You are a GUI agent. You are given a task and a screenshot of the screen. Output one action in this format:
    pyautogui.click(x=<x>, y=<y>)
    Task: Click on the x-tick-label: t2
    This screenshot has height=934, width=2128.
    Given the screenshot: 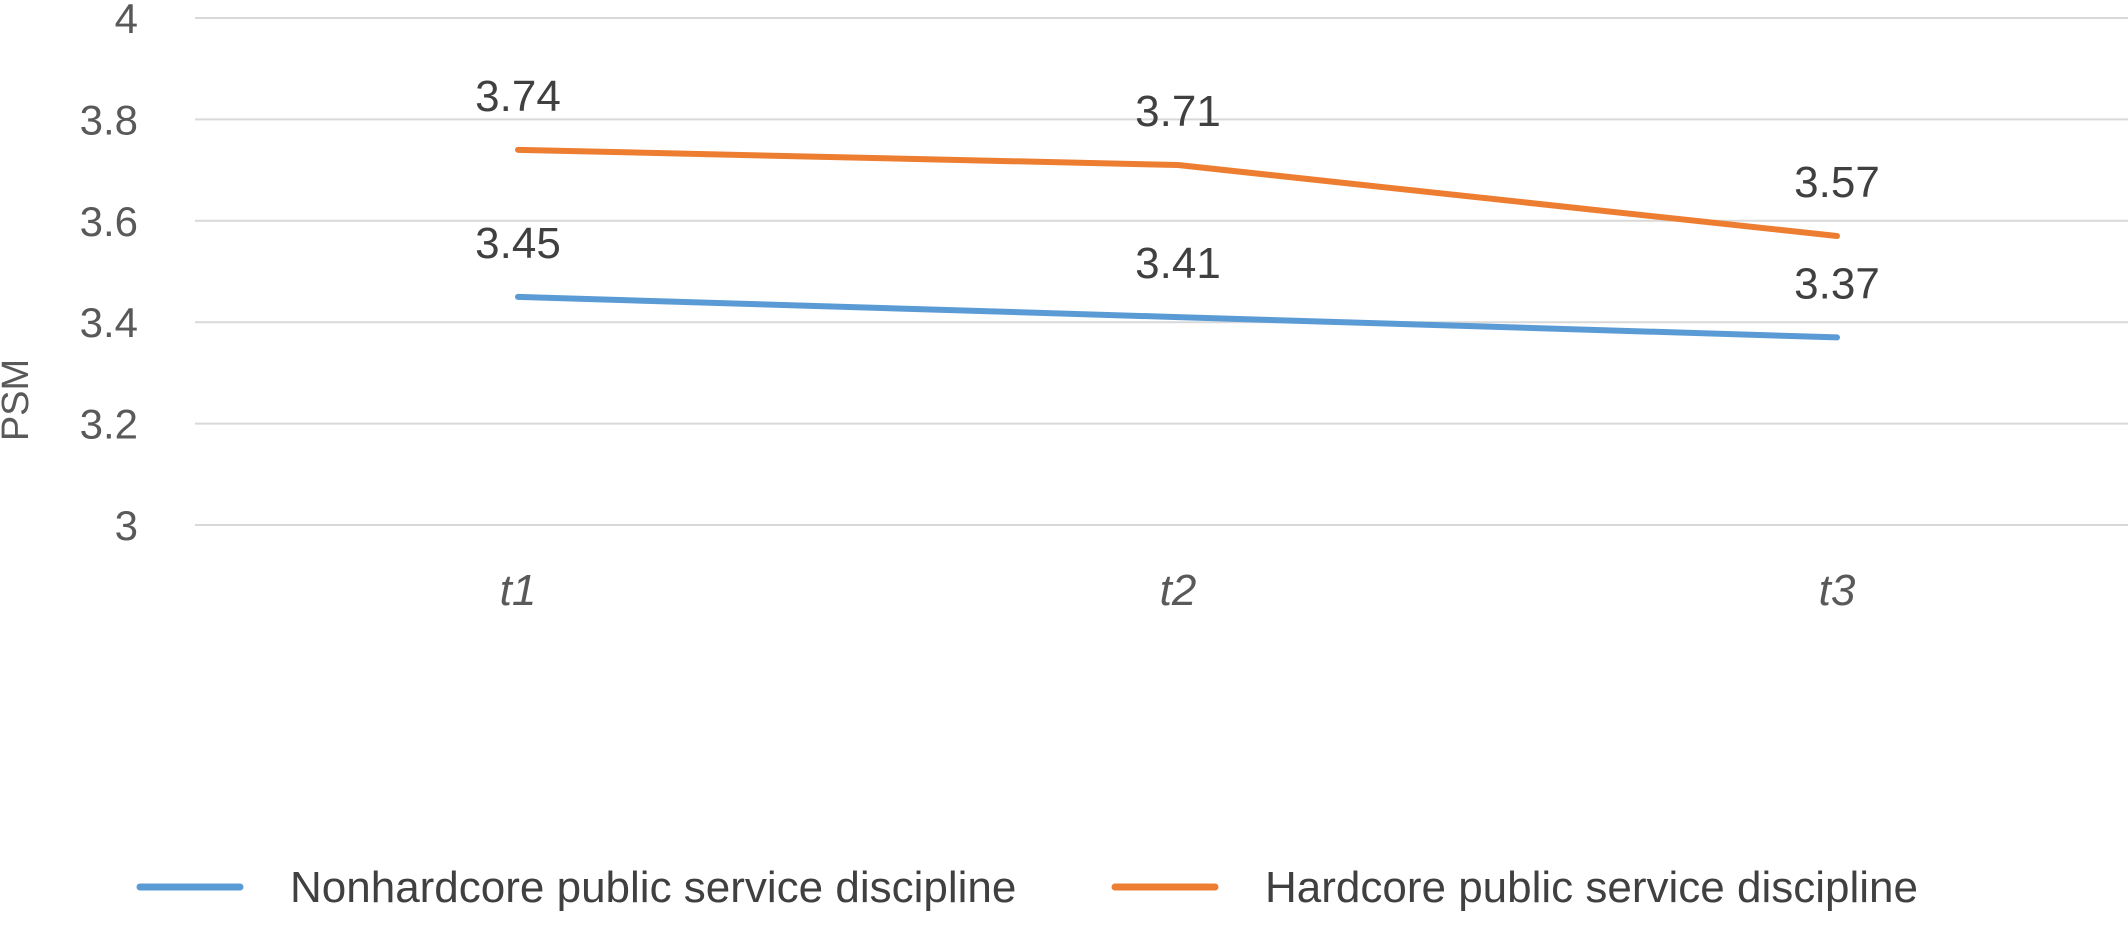 What is the action you would take?
    pyautogui.click(x=1178, y=590)
    